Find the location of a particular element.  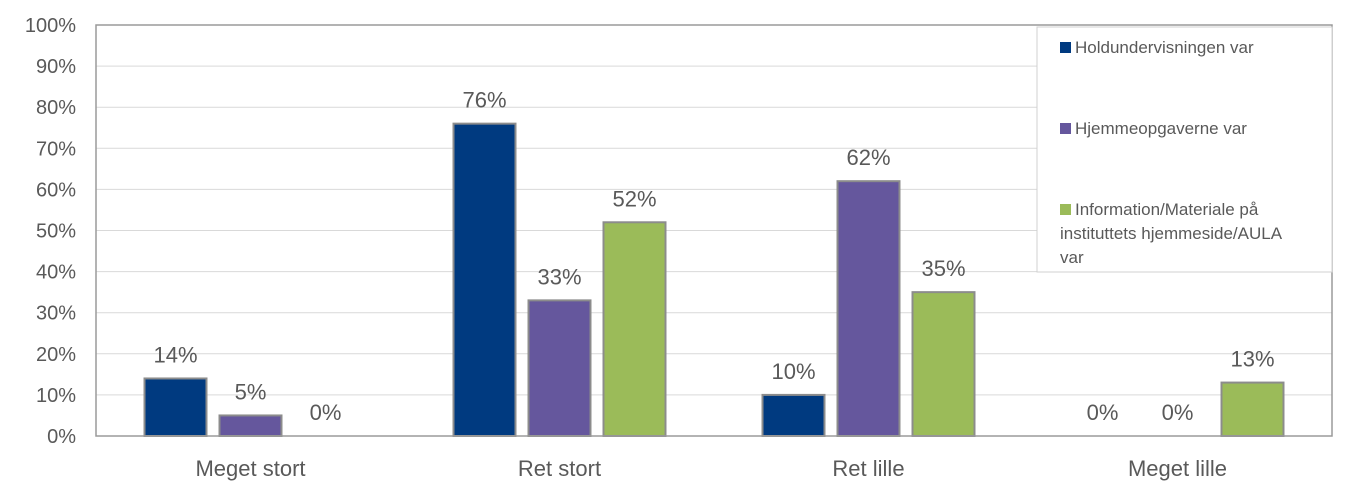

x-category-label: Ret lille is located at coordinates (868, 468).